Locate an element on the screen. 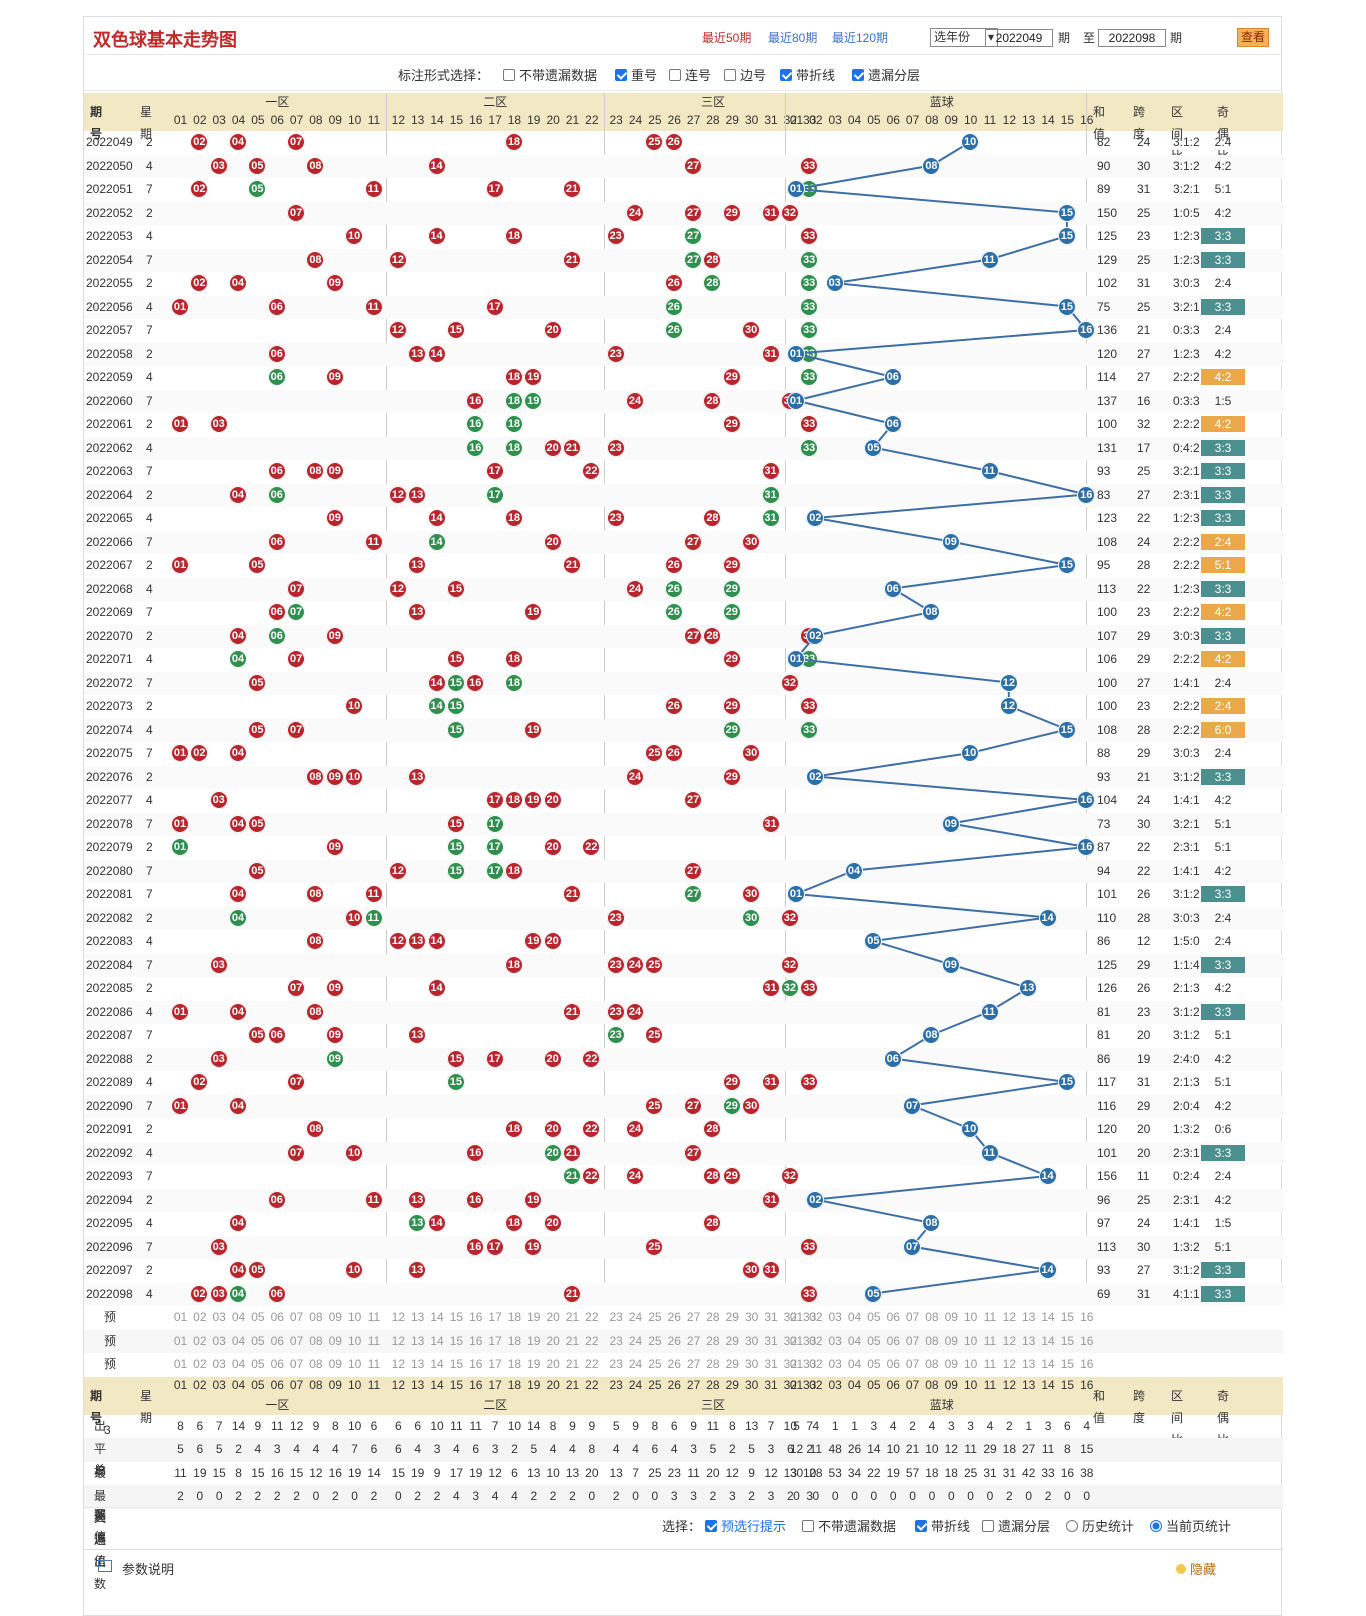  preselect-red-cell: 22 is located at coordinates (592, 1340).